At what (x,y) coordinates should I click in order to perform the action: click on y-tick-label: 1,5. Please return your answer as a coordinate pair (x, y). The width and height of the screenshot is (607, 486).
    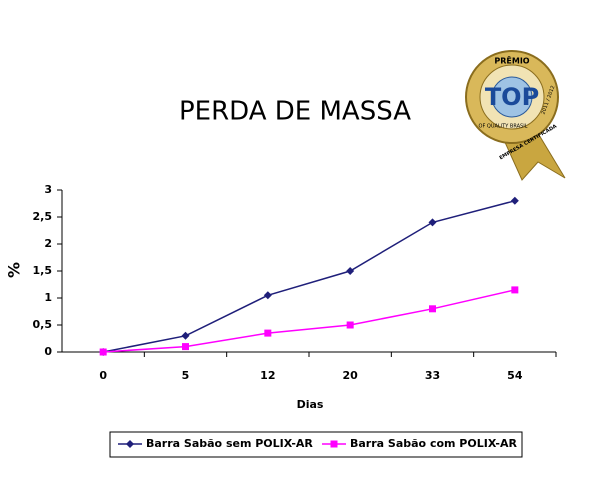
    Looking at the image, I should click on (43, 270).